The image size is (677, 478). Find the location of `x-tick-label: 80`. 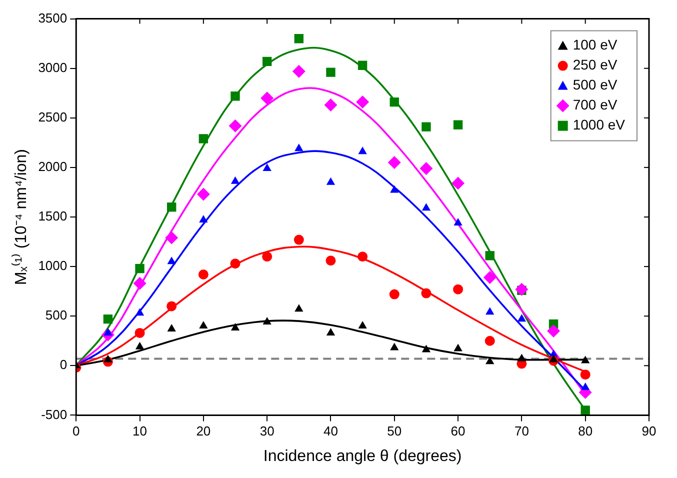

x-tick-label: 80 is located at coordinates (585, 431).